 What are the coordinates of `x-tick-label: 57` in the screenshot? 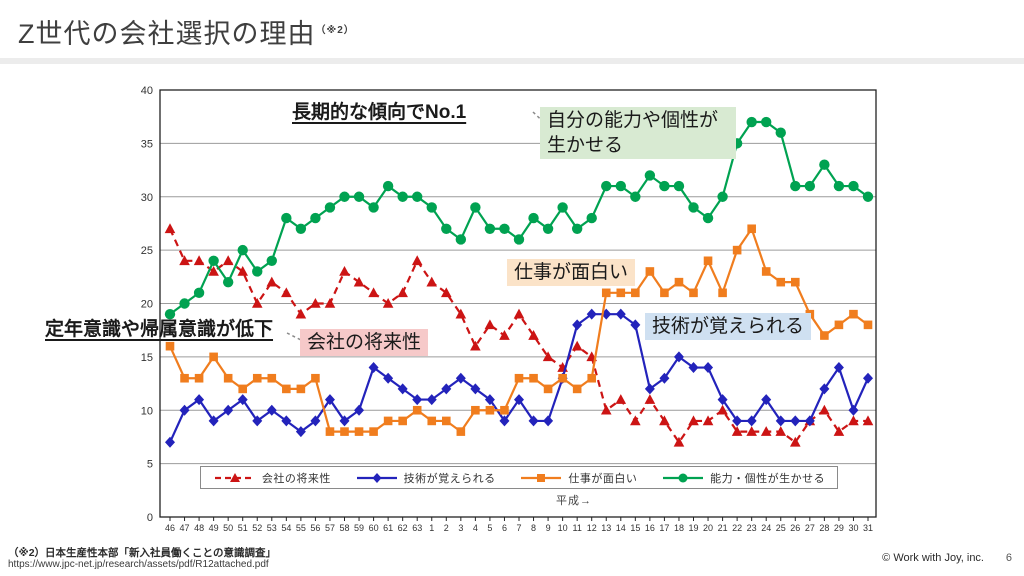 It's located at (330, 528).